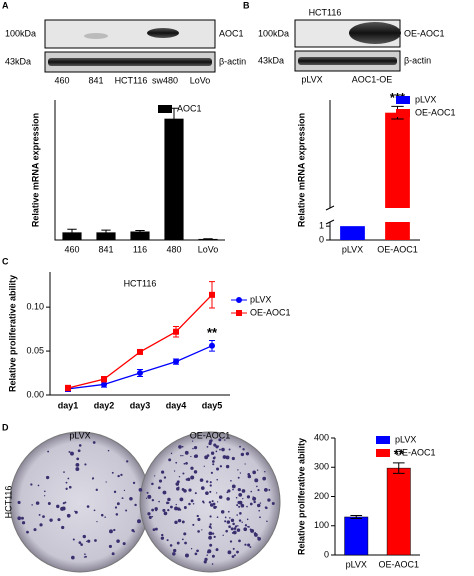 Image resolution: width=474 pixels, height=576 pixels. What do you see at coordinates (130, 34) in the screenshot?
I see `blot-panel` at bounding box center [130, 34].